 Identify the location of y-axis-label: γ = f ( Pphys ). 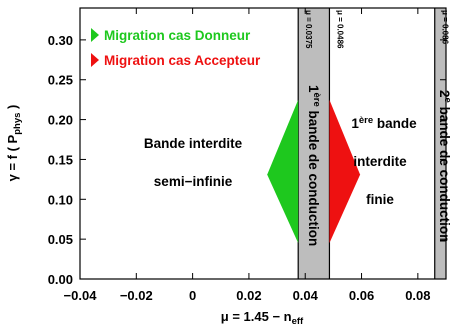
(14, 143).